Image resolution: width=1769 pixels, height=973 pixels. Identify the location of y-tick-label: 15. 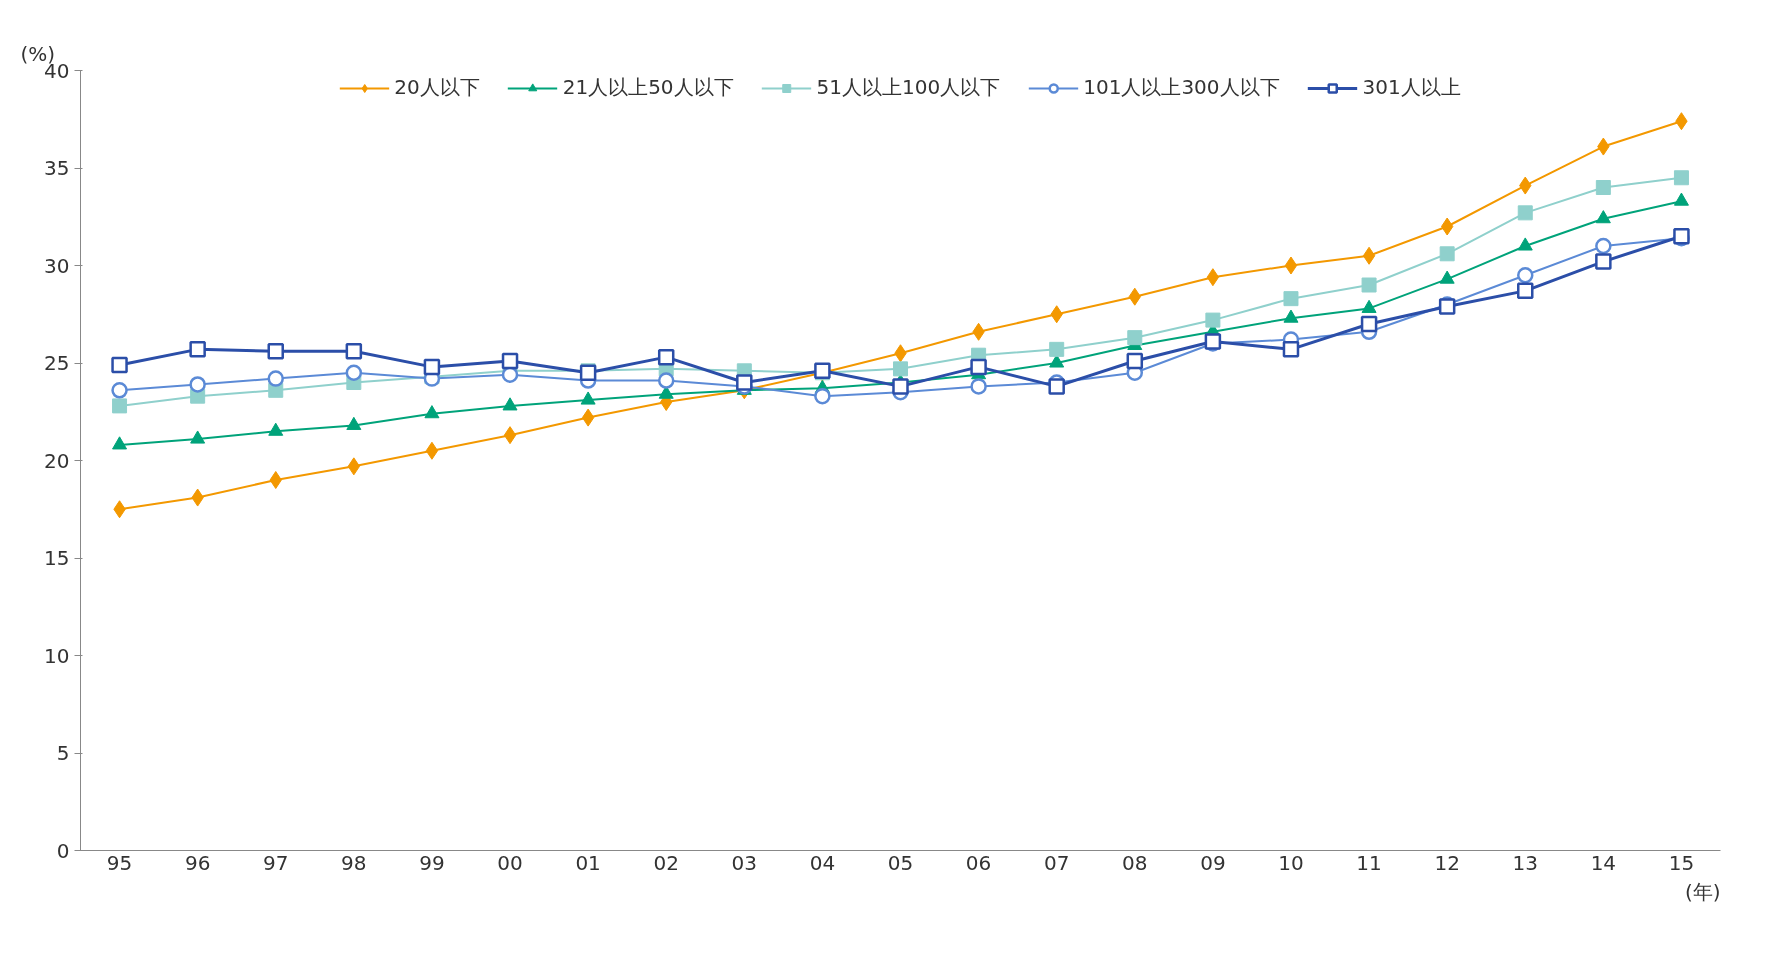
(57, 558).